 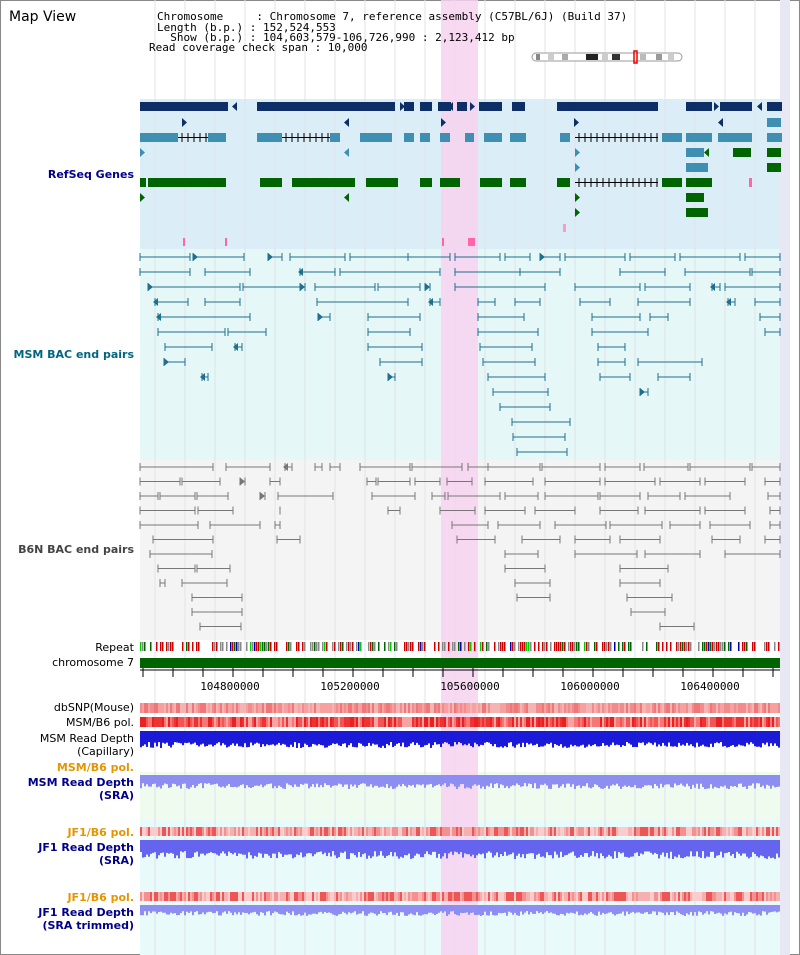 I want to click on label-b6n-bac: B6N BAC end pairs, so click(x=76, y=549).